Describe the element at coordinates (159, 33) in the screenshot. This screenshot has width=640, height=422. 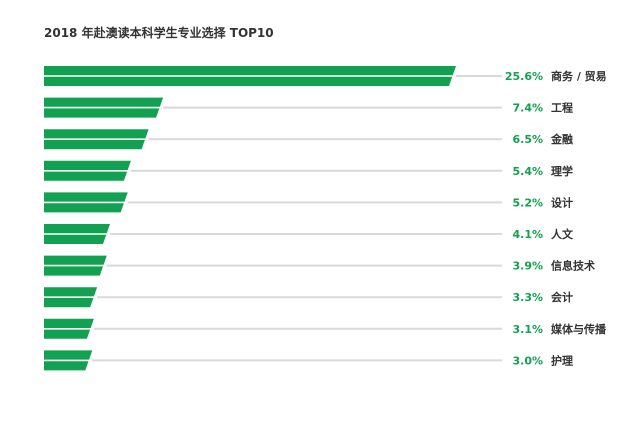
I see `chart-title: 2018 年赴澳读本科学生专业选择 TOP10` at that location.